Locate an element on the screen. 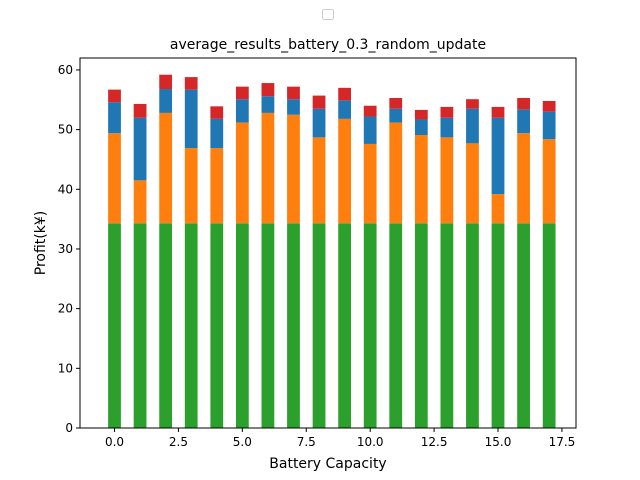  x-tick-label: 10.0 is located at coordinates (370, 442).